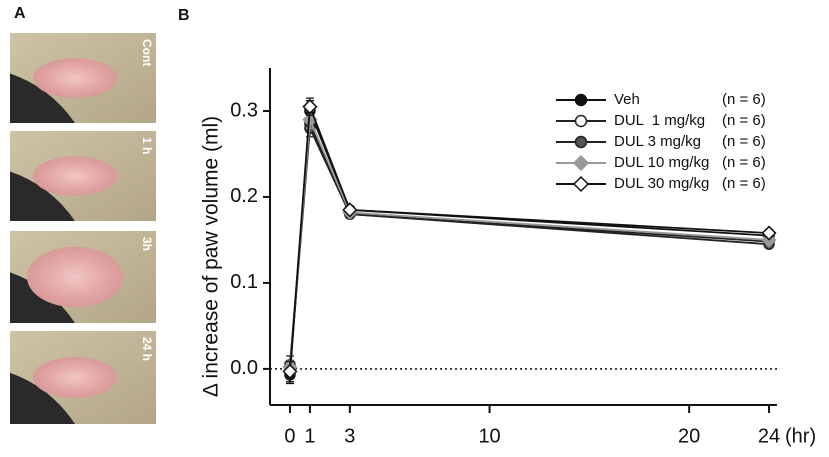  Describe the element at coordinates (309, 436) in the screenshot. I see `x-tick-label: 1` at that location.